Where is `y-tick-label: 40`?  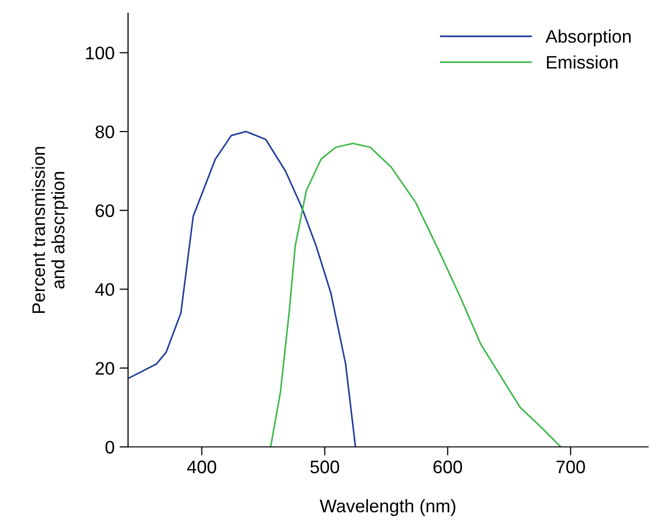 y-tick-label: 40 is located at coordinates (104, 289).